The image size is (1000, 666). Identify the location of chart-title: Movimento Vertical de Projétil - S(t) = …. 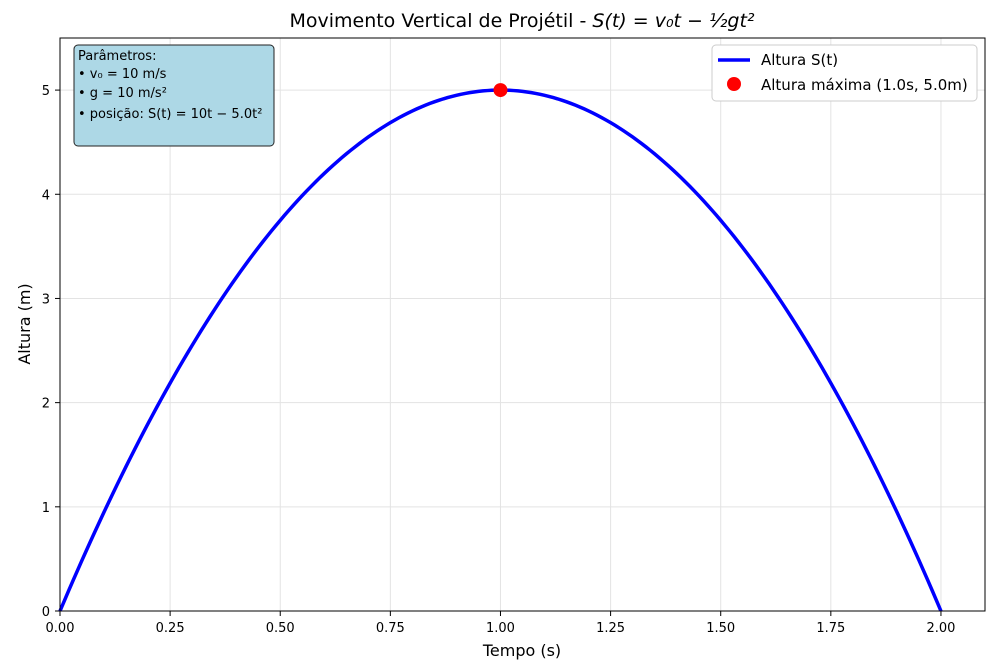
(521, 21).